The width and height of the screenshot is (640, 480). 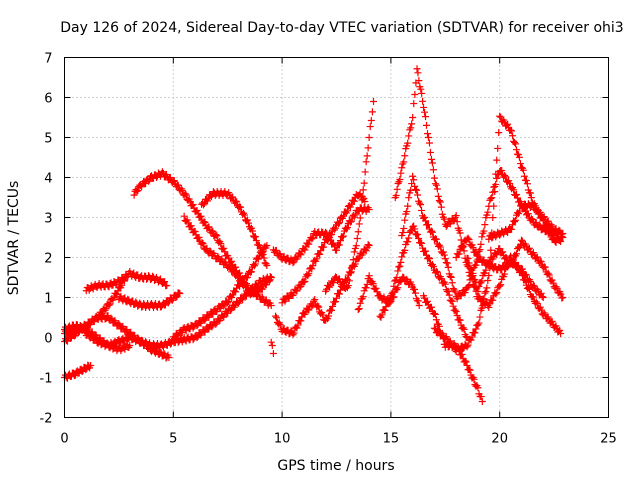 I want to click on x-tick-label: 25, so click(x=608, y=439).